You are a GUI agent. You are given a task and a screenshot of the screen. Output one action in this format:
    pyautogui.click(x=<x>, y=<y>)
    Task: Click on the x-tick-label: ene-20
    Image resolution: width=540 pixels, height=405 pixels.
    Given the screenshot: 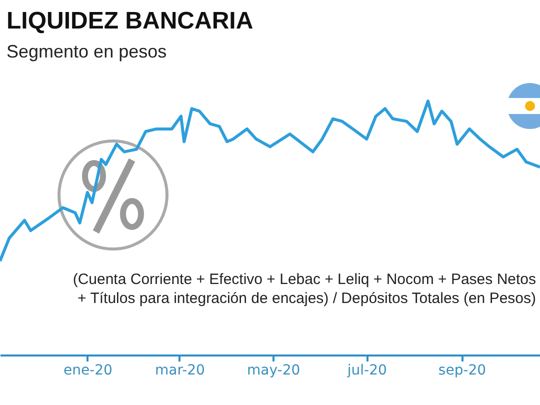 What is the action you would take?
    pyautogui.click(x=87, y=370)
    